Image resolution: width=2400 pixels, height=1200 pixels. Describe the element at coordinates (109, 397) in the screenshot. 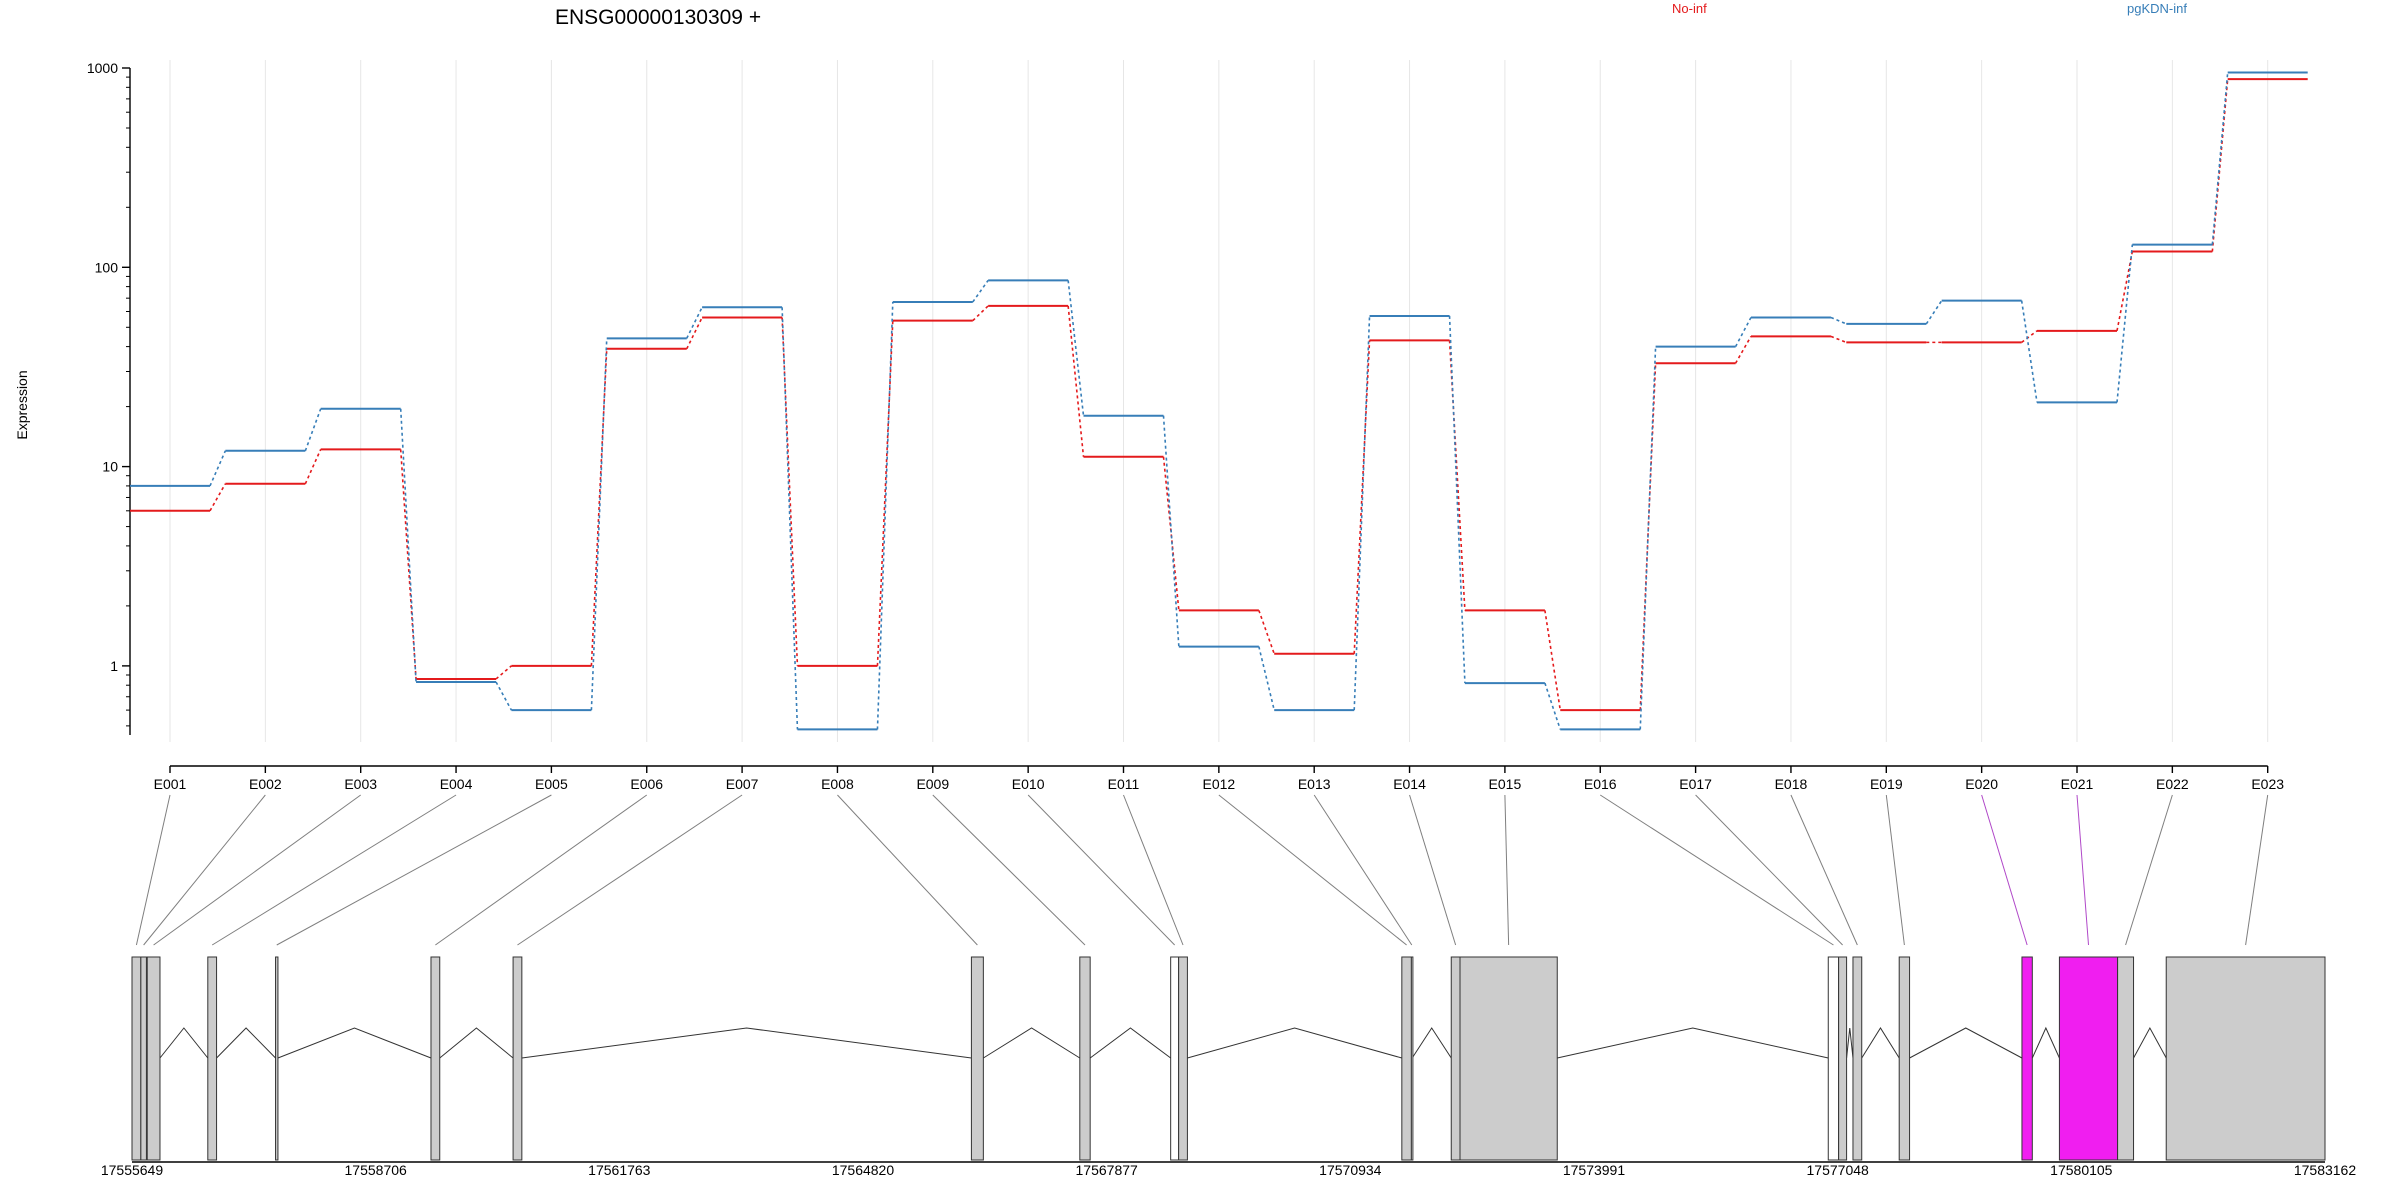

I see `y-axis: 1 10 100 1000` at that location.